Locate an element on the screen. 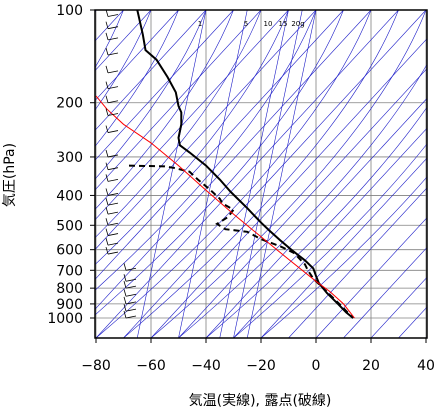 The width and height of the screenshot is (436, 411). mixing-ratio-labels: 1 5 10 15 20g is located at coordinates (251, 24).